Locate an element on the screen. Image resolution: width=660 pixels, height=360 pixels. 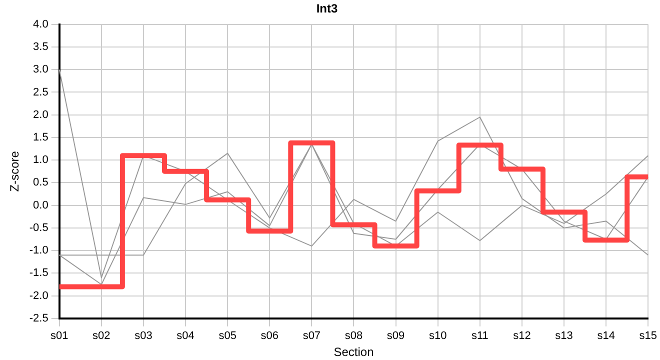
y-tick-label: -2.5 is located at coordinates (38, 318).